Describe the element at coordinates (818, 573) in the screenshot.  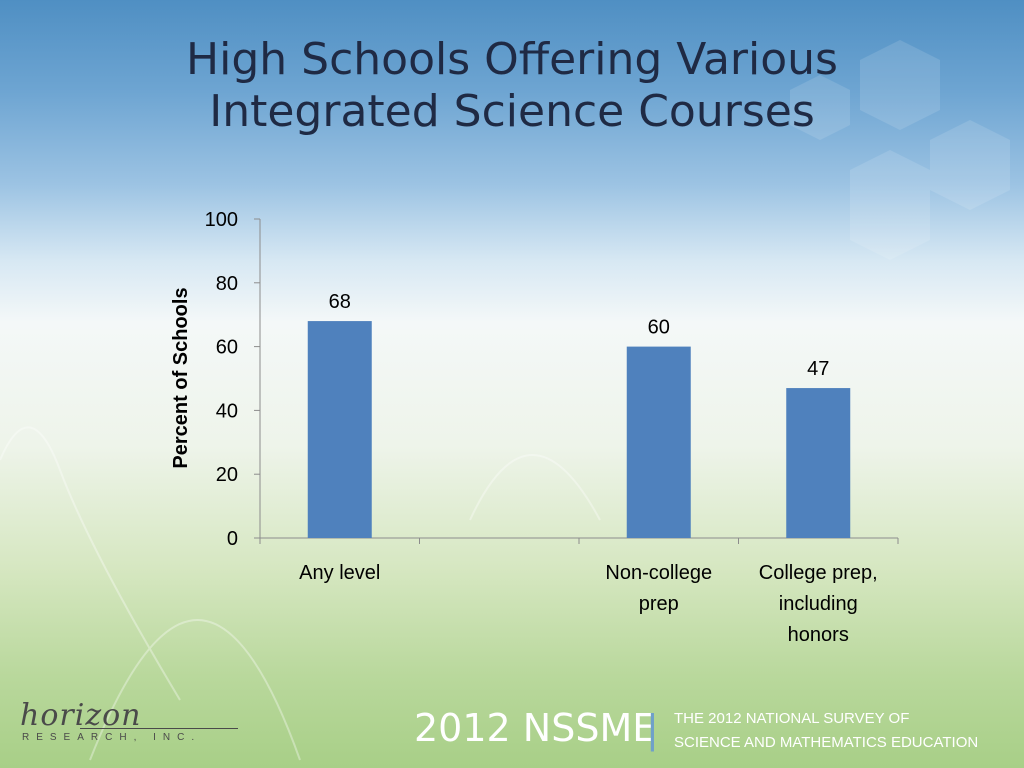
I see `x-tick-label: College prep,` at that location.